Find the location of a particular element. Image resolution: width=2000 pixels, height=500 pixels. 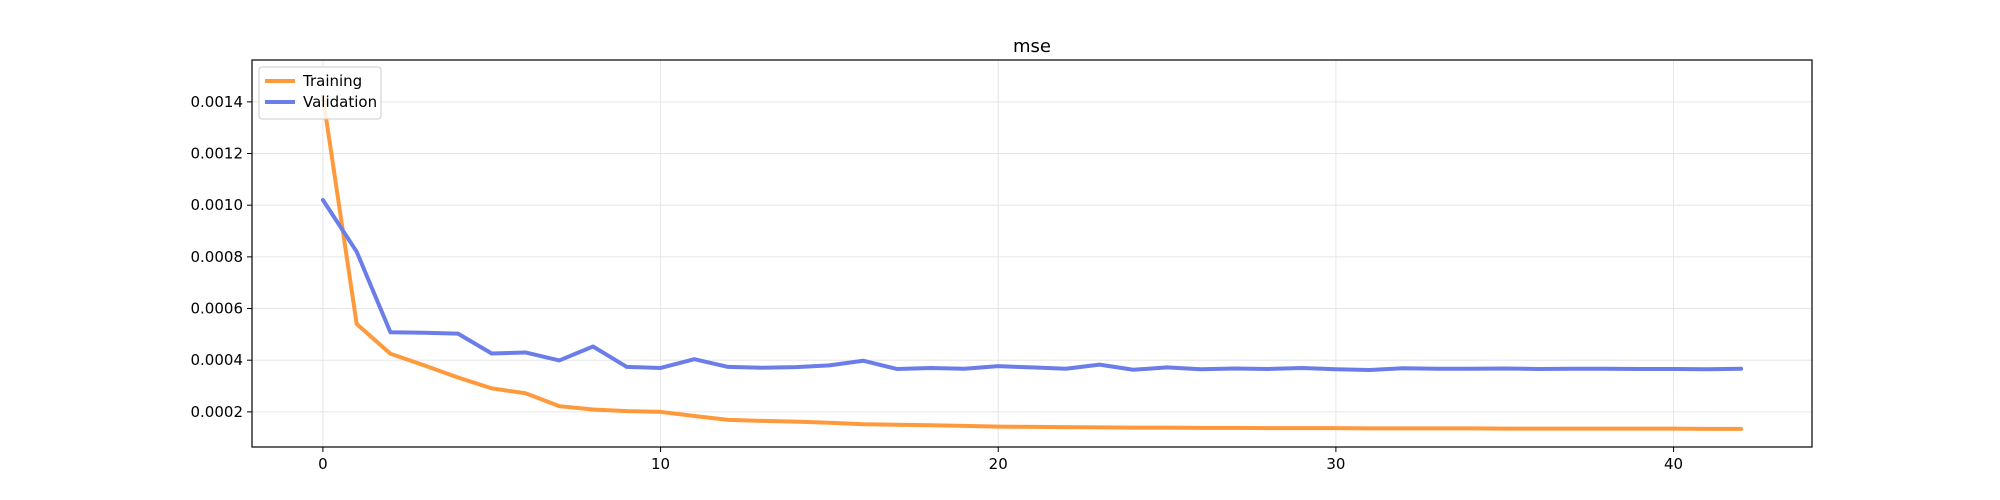

y-tick-label: 0.0010 is located at coordinates (217, 205).